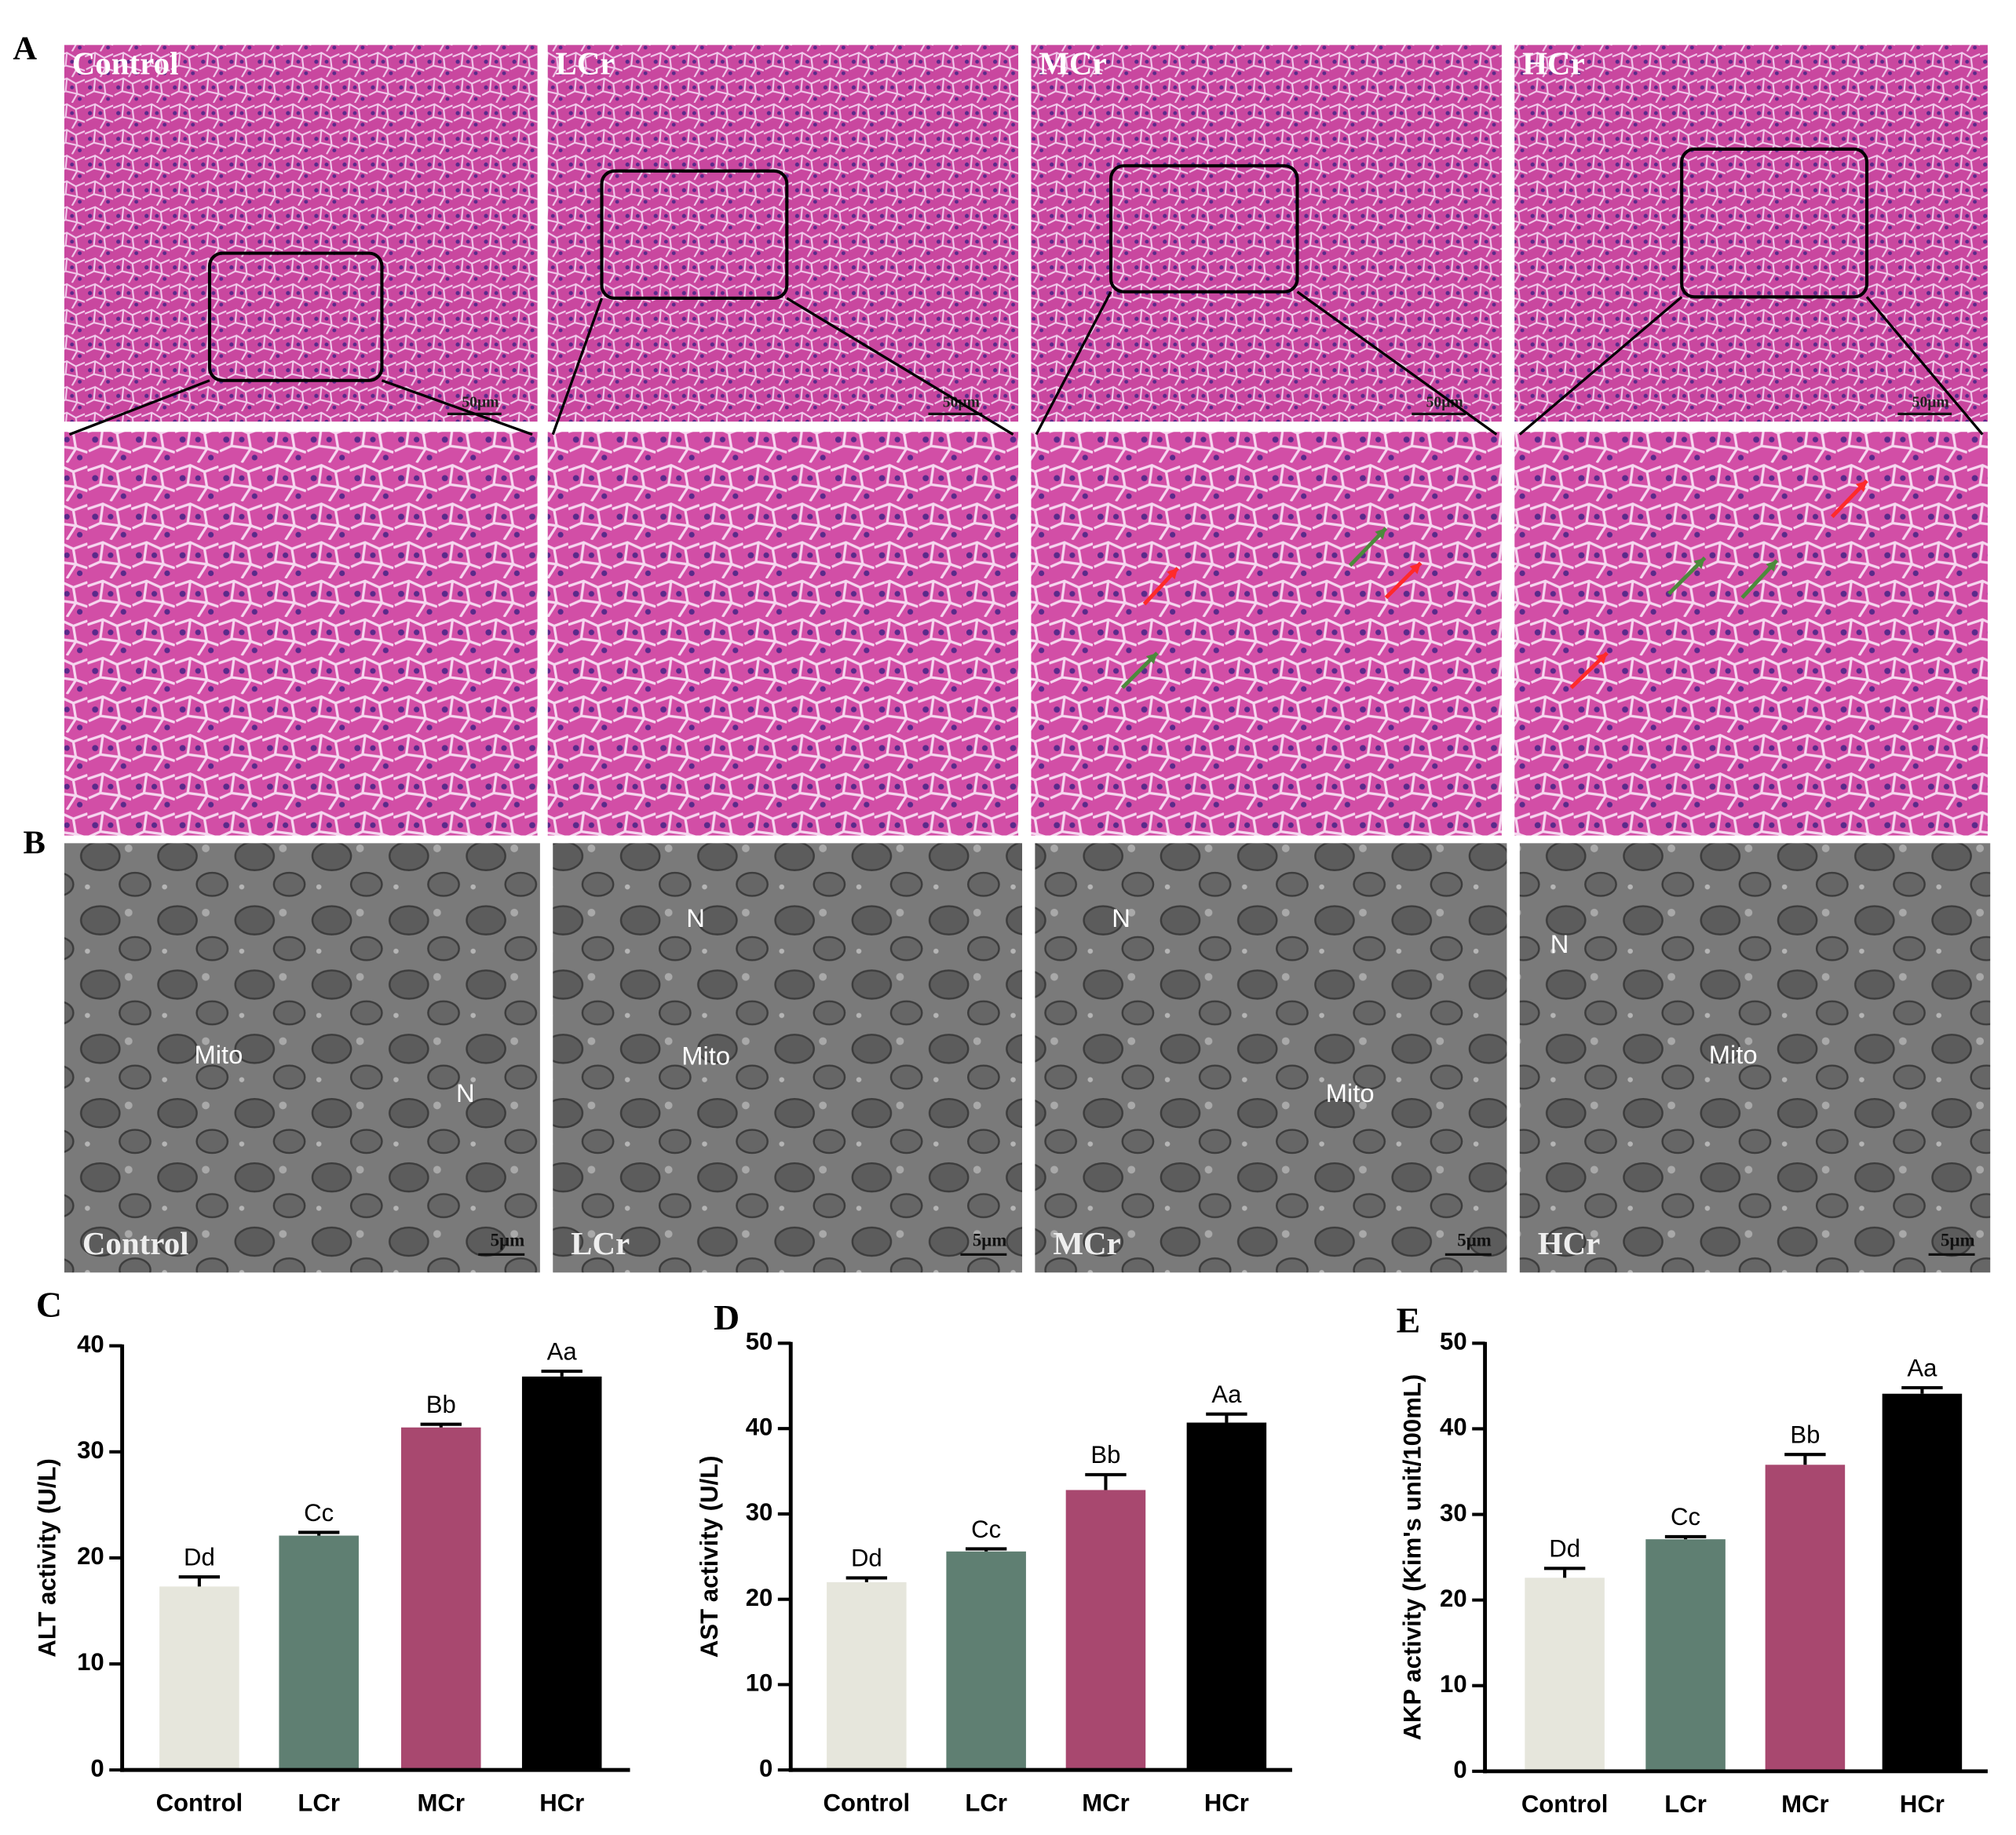  Describe the element at coordinates (442, 1803) in the screenshot. I see `x-tick-label: MCr` at that location.